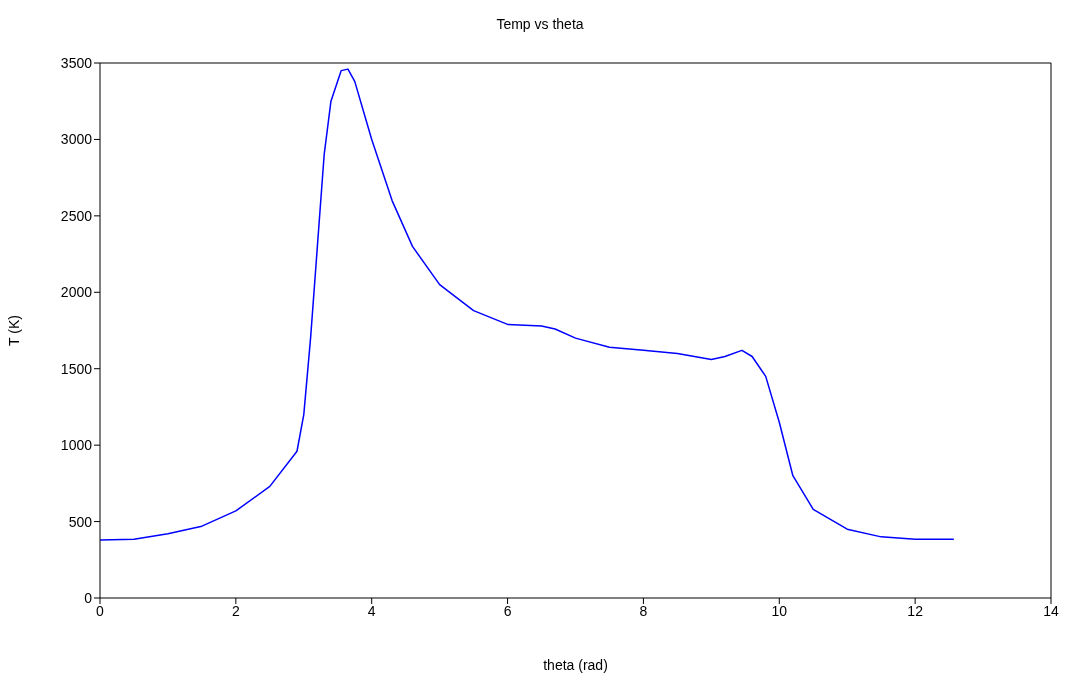  What do you see at coordinates (643, 610) in the screenshot?
I see `x-tick-label: 8` at bounding box center [643, 610].